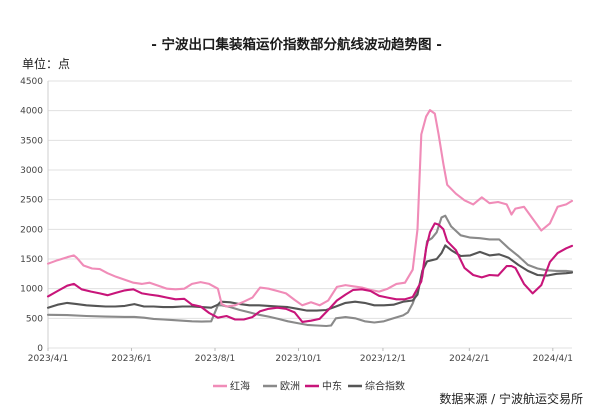 Image resolution: width=593 pixels, height=411 pixels. Describe the element at coordinates (31, 171) in the screenshot. I see `y-tick-label: 3000` at that location.